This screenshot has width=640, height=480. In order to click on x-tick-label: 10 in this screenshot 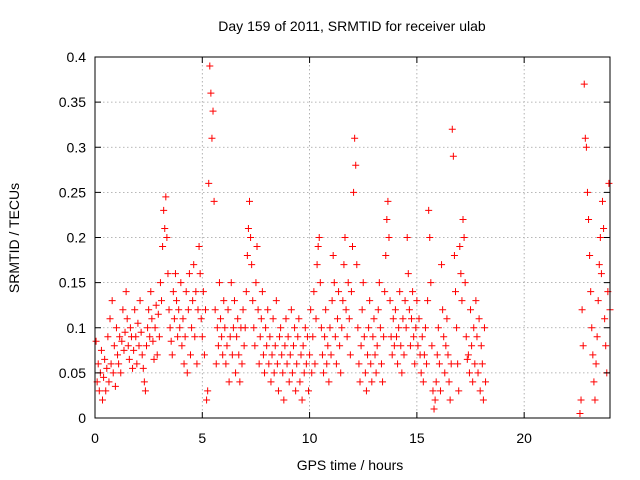, I will do `click(310, 438)`.